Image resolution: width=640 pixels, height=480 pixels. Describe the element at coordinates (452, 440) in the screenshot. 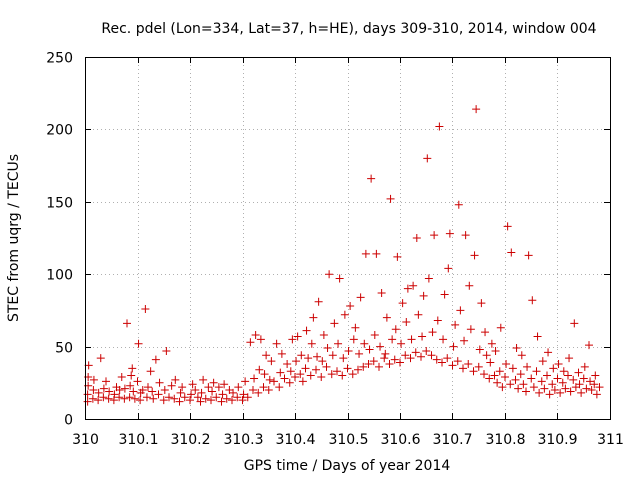

I see `x-tick-label: 310.7` at that location.